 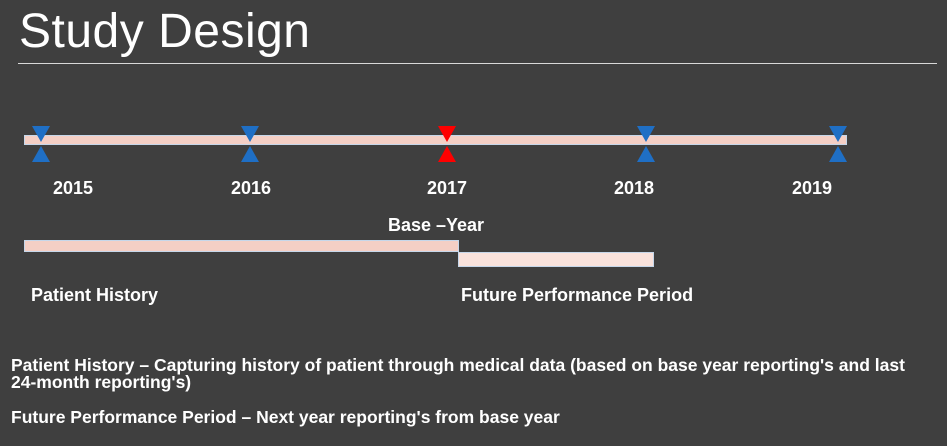 I want to click on year-marker-2016, so click(x=250, y=144).